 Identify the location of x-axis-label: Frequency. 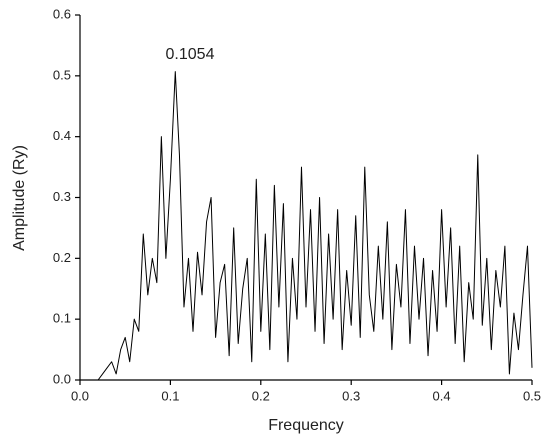
(306, 425).